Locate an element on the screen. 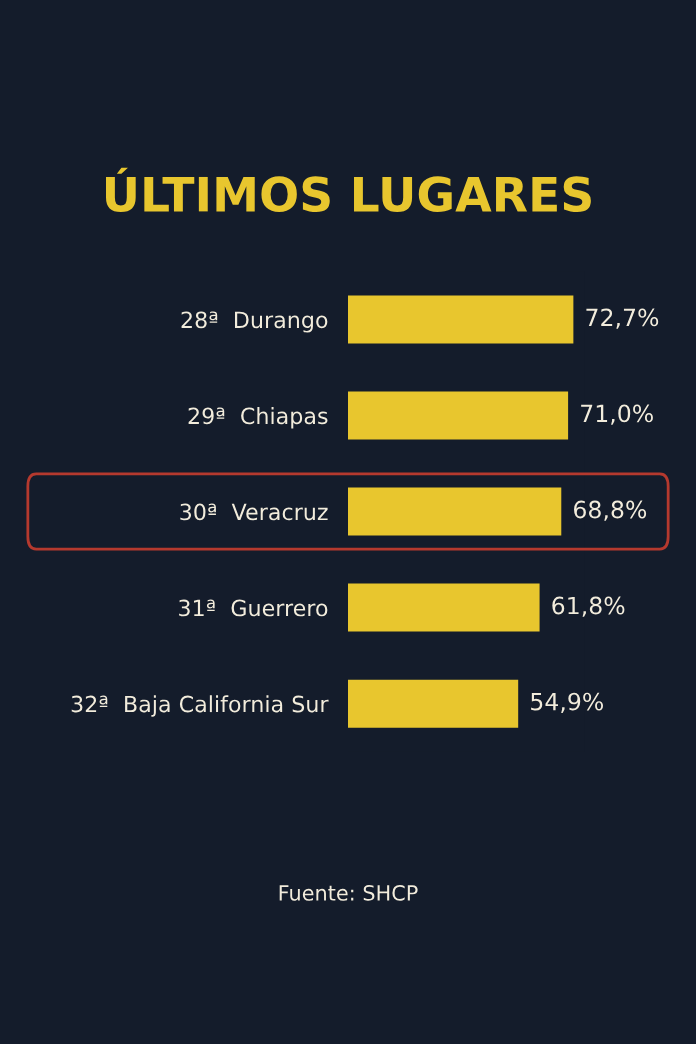 This screenshot has height=1044, width=696. chart-title: ÚLTIMOS LUGARES is located at coordinates (348, 190).